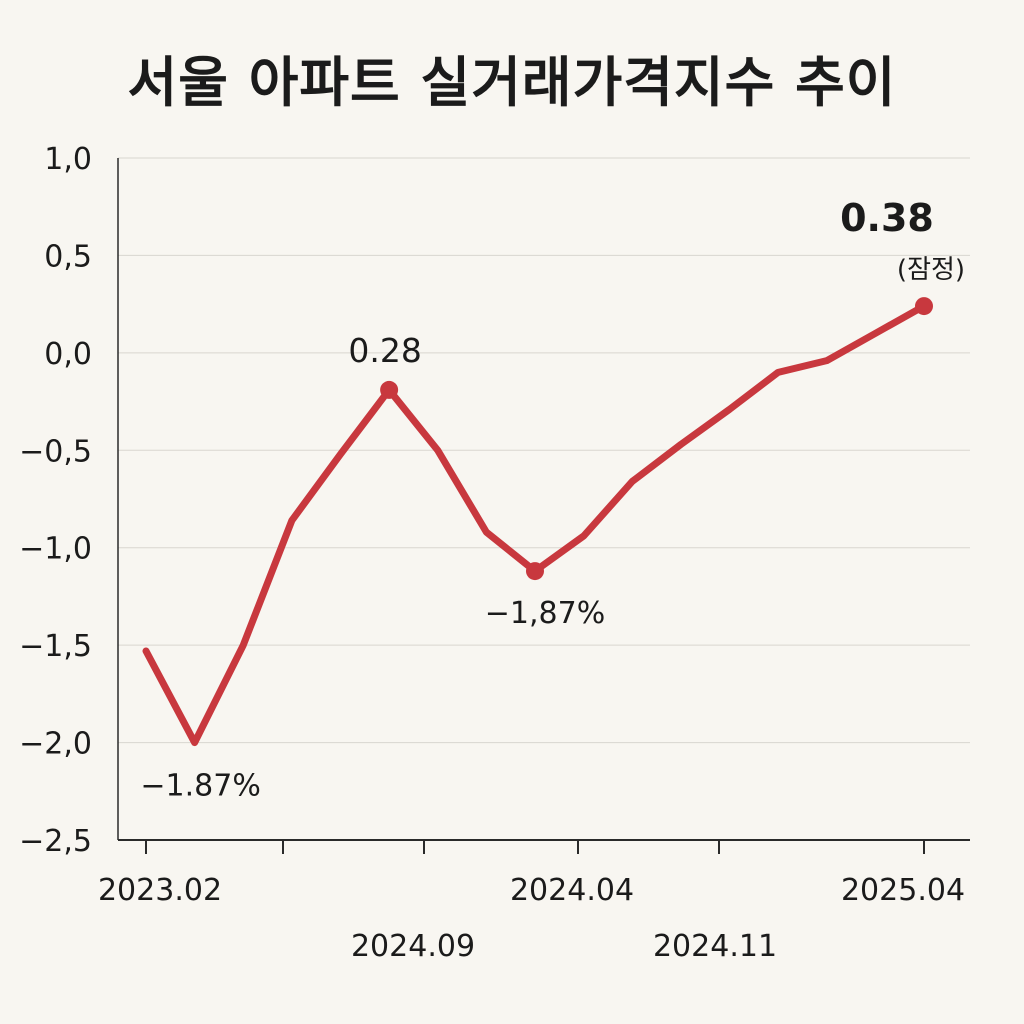  What do you see at coordinates (931, 270) in the screenshot?
I see `annotation-sublabel: (잠정)` at bounding box center [931, 270].